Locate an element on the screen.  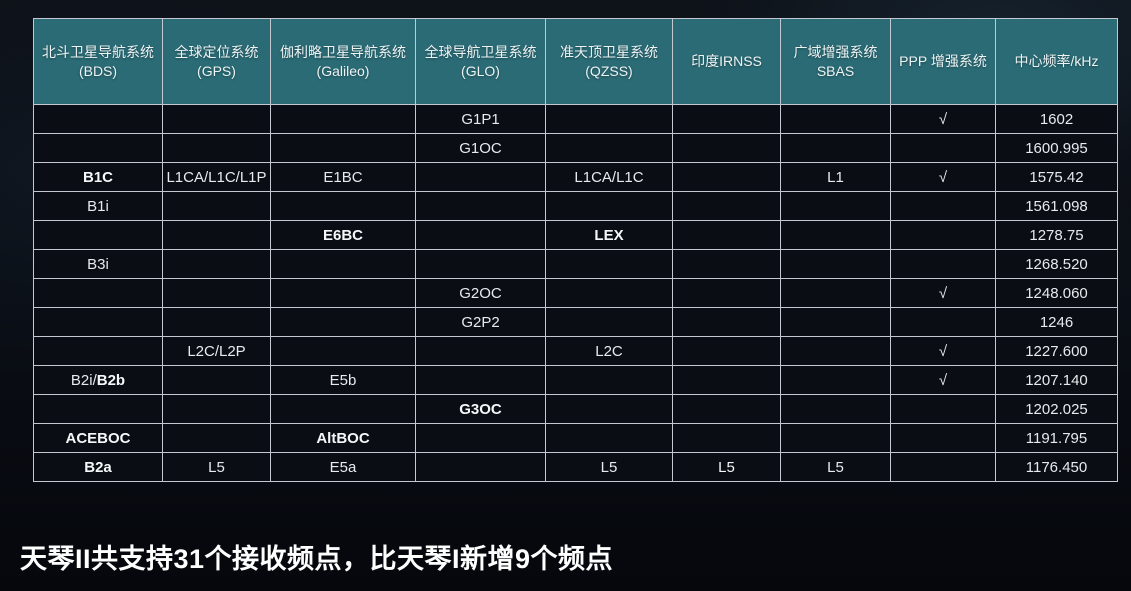
table-row: G3OC 1202.025 is located at coordinates (575, 409).